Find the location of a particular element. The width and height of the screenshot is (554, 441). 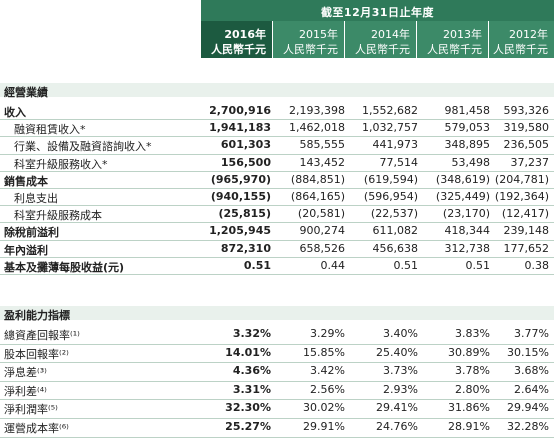

table-cell: (348,619) is located at coordinates (462, 179).